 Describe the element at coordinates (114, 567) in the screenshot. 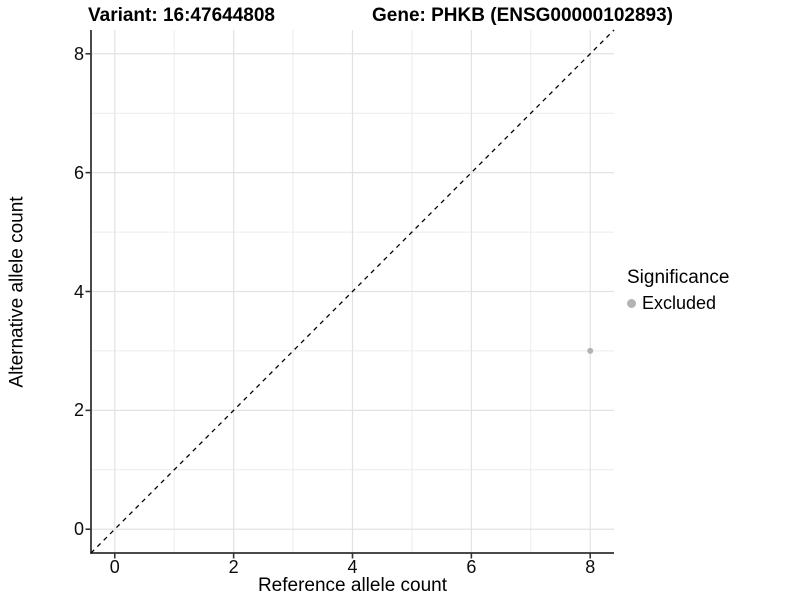

I see `x-tick-label: 0` at that location.